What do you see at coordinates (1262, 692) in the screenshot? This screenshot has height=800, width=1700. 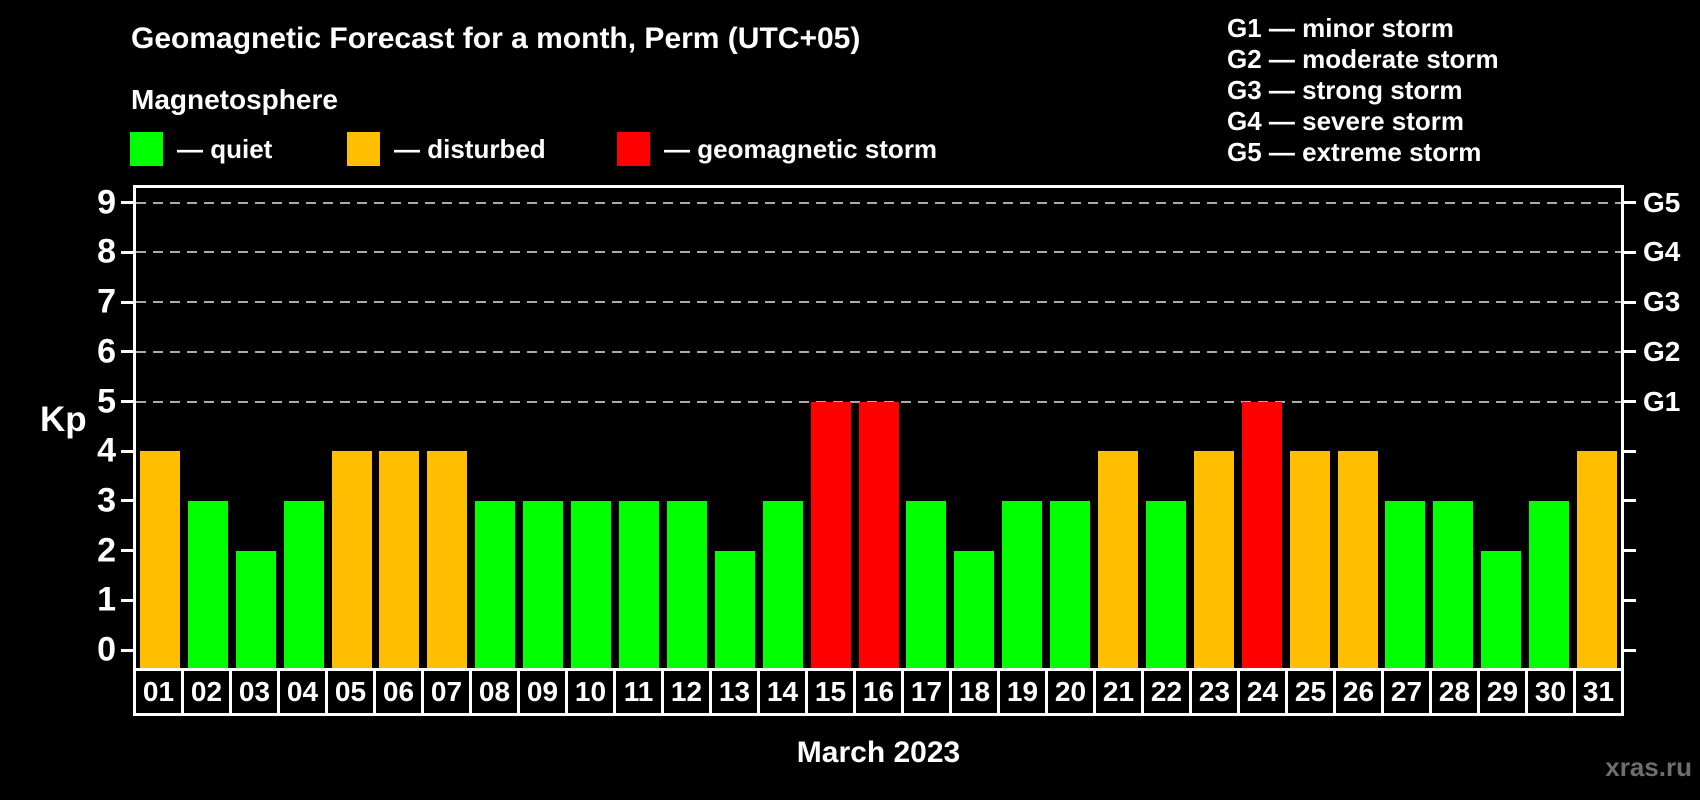 I see `day-cell-24: 24` at bounding box center [1262, 692].